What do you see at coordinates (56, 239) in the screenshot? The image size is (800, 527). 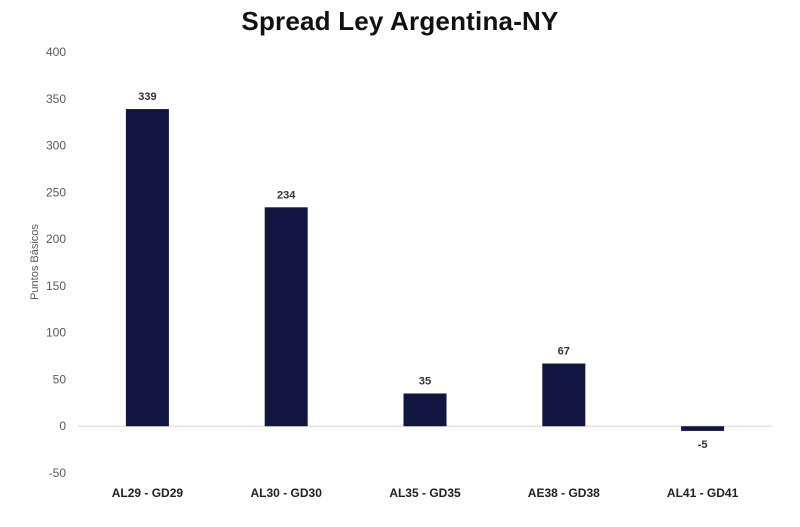 I see `y-tick-label: 200` at bounding box center [56, 239].